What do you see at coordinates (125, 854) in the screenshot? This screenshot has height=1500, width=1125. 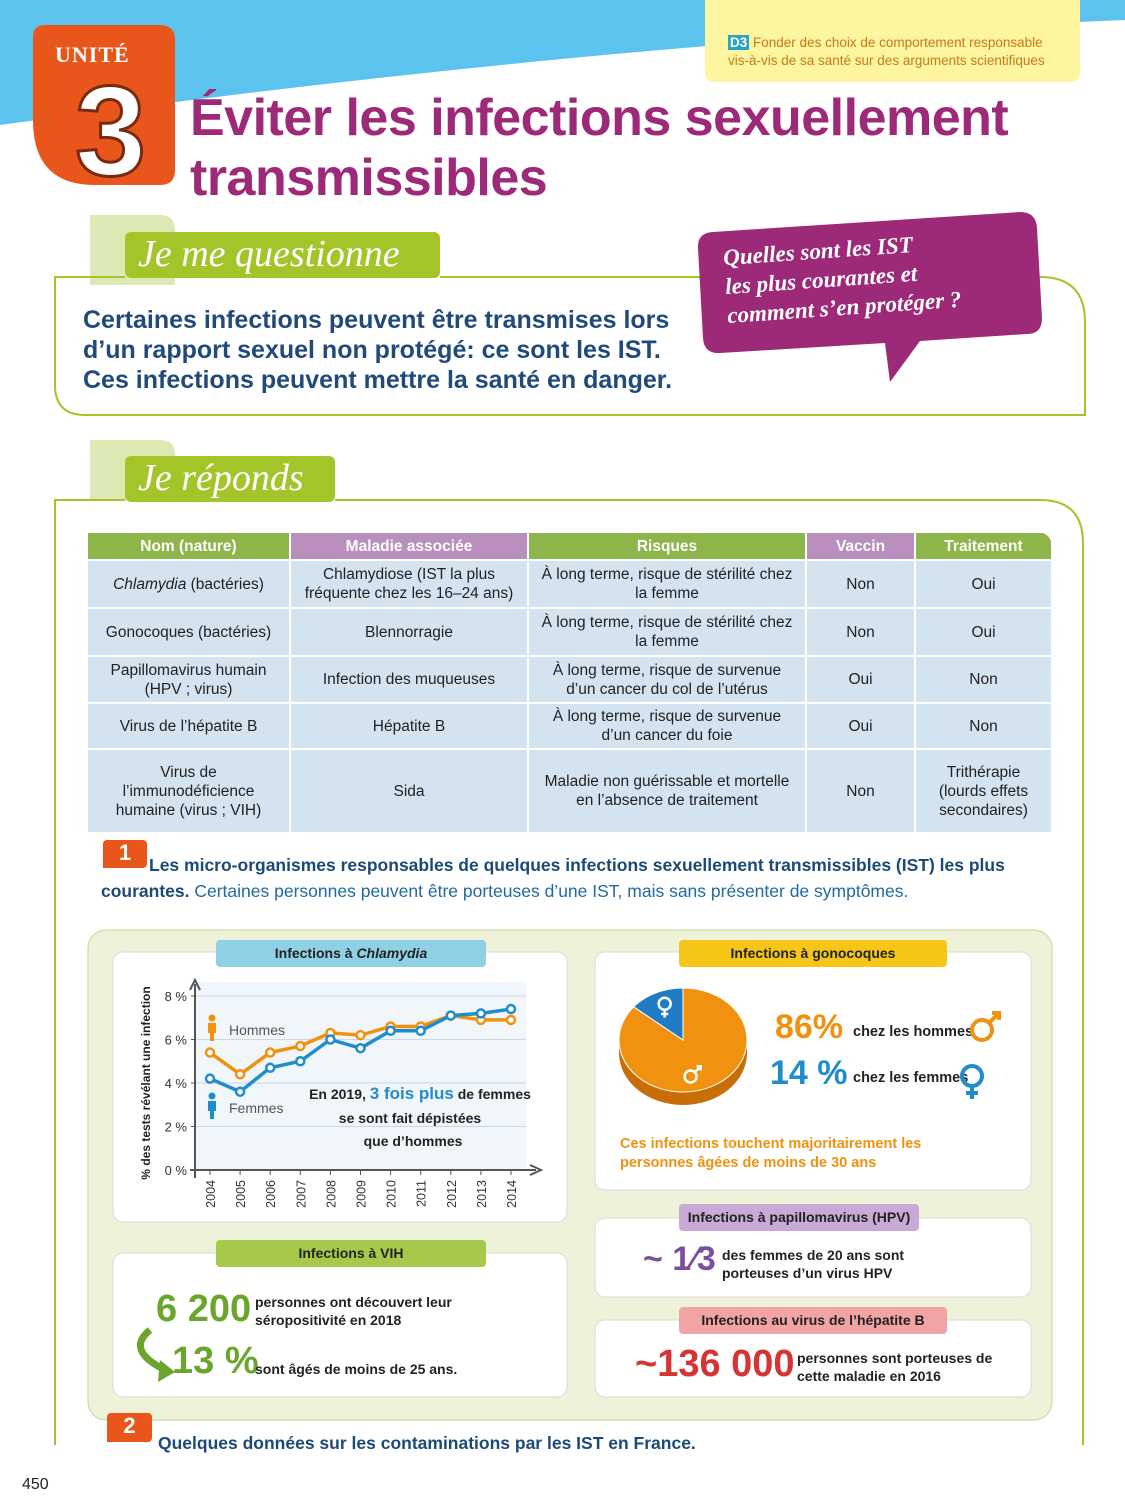 I see `doc-number: 1` at bounding box center [125, 854].